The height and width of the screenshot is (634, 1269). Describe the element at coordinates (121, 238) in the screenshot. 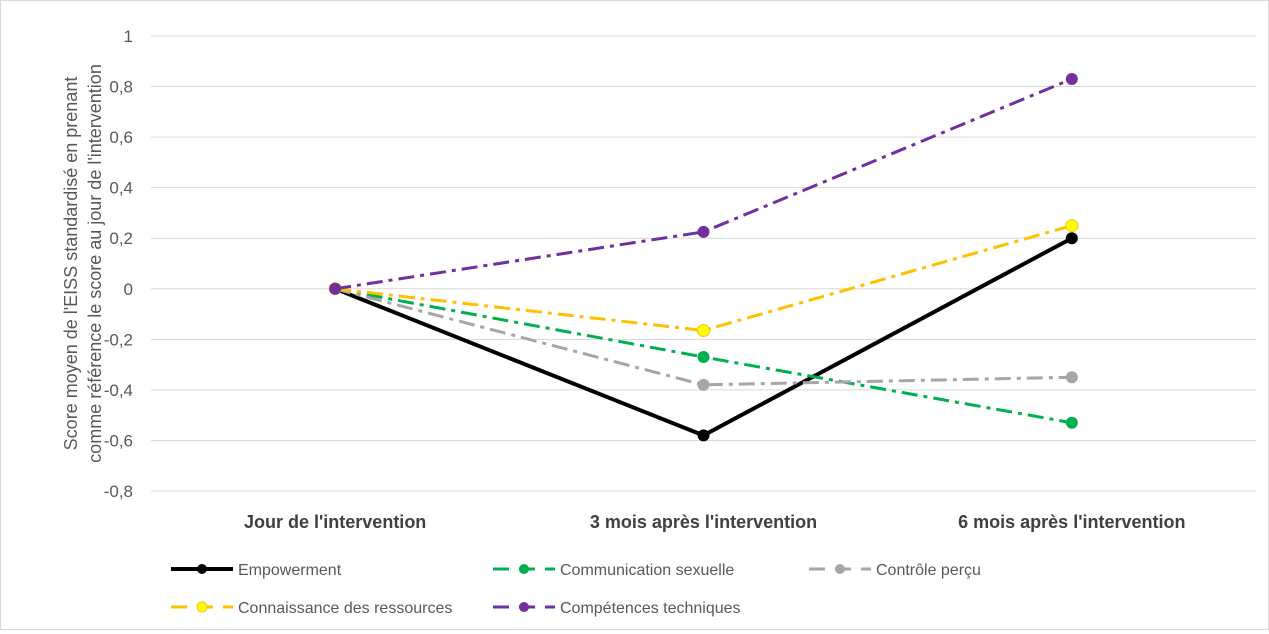

I see `y-tick-label: 0,2` at that location.